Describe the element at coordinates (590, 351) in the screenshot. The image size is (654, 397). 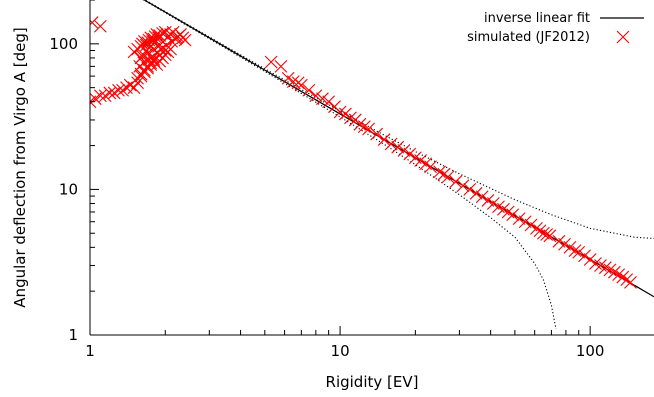
I see `x-tick-label: 100` at that location.